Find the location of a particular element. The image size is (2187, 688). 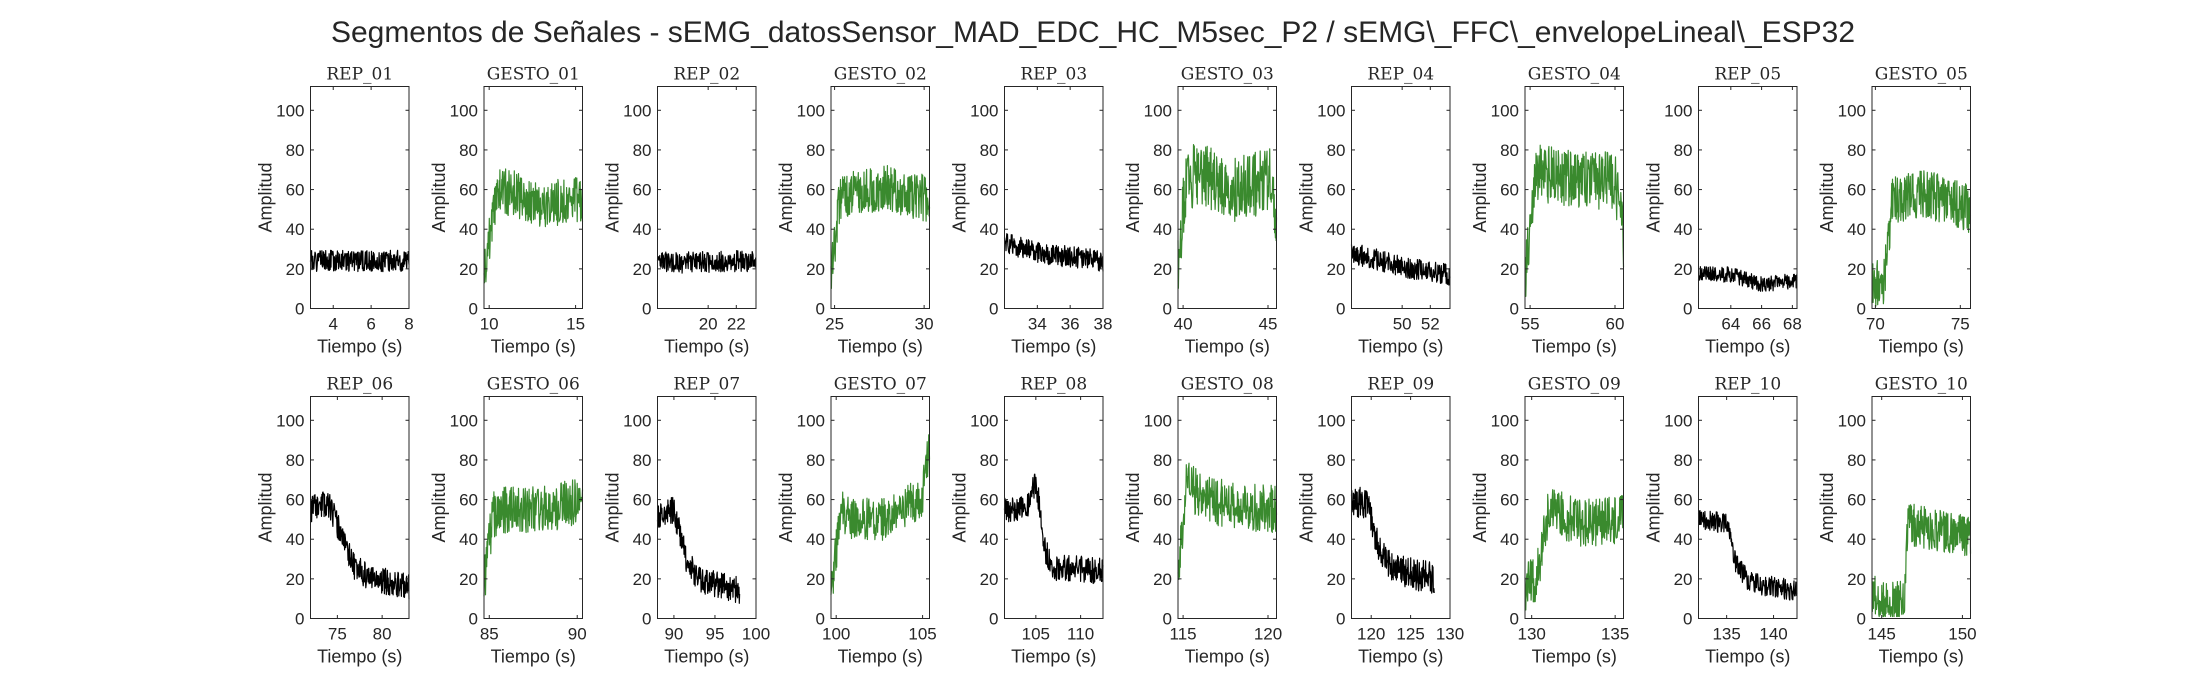

subplot-title: REP_01 is located at coordinates (359, 75).